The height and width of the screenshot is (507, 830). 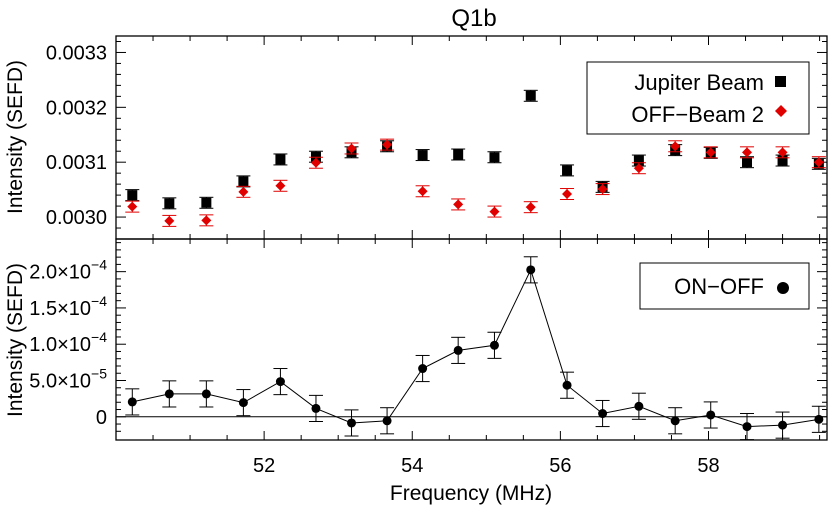 What do you see at coordinates (68, 306) in the screenshot?
I see `y-tick-label: 1.5×10⁻⁴` at bounding box center [68, 306].